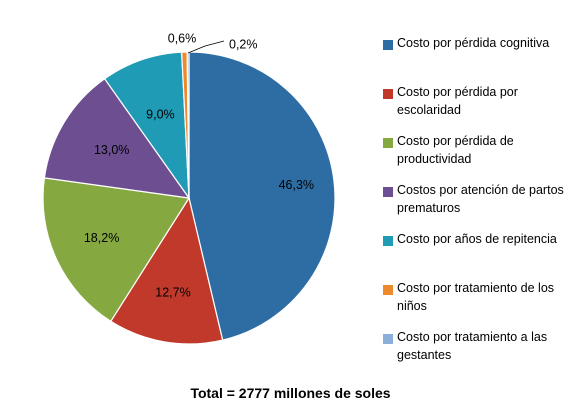  What do you see at coordinates (290, 393) in the screenshot?
I see `chart-caption: Total = 2777 millones de soles` at bounding box center [290, 393].